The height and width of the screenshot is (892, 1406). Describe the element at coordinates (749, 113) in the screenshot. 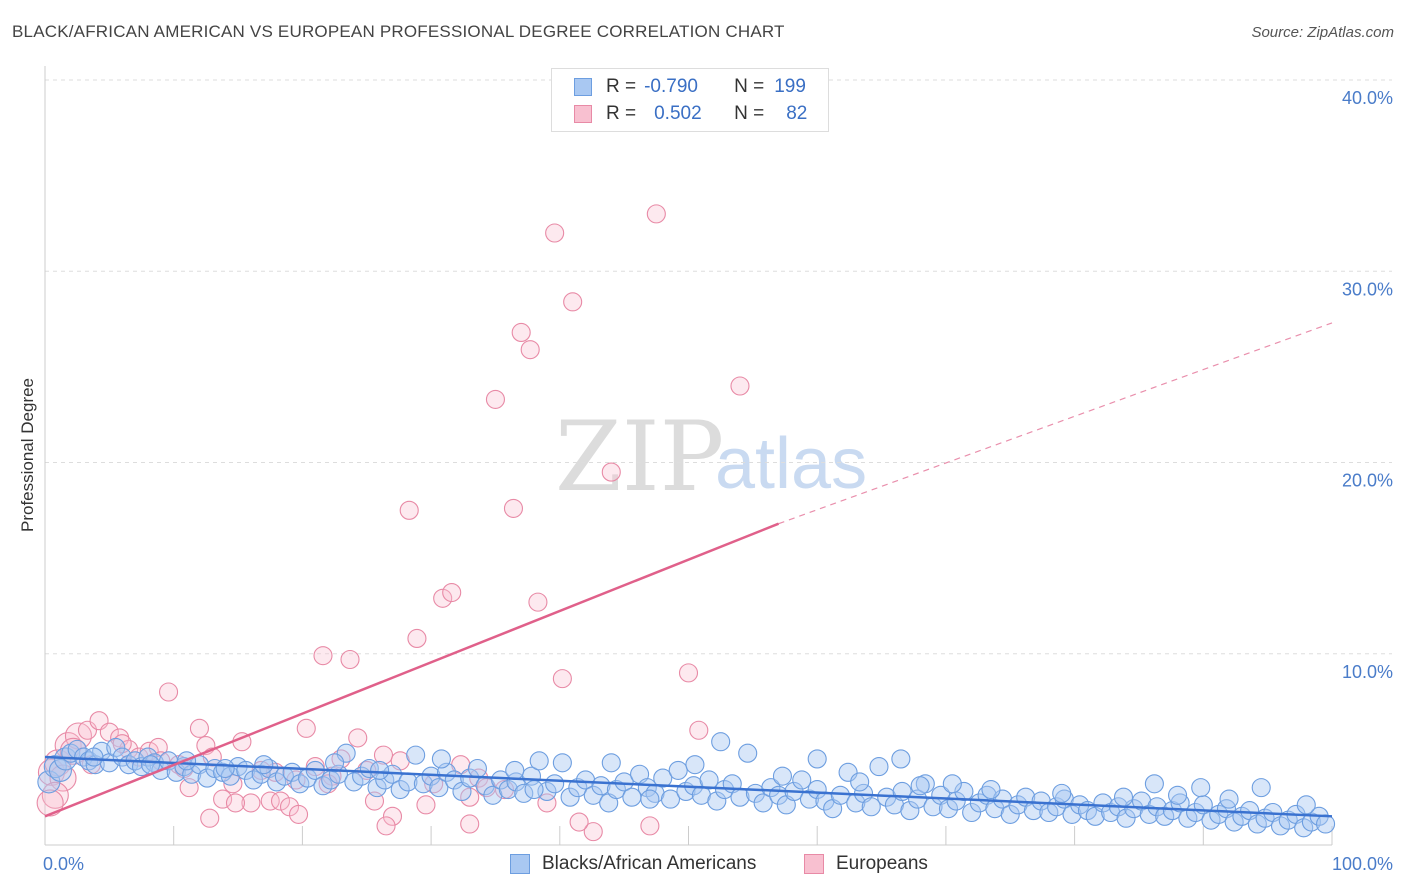

I see `legend-n-label: N =` at that location.